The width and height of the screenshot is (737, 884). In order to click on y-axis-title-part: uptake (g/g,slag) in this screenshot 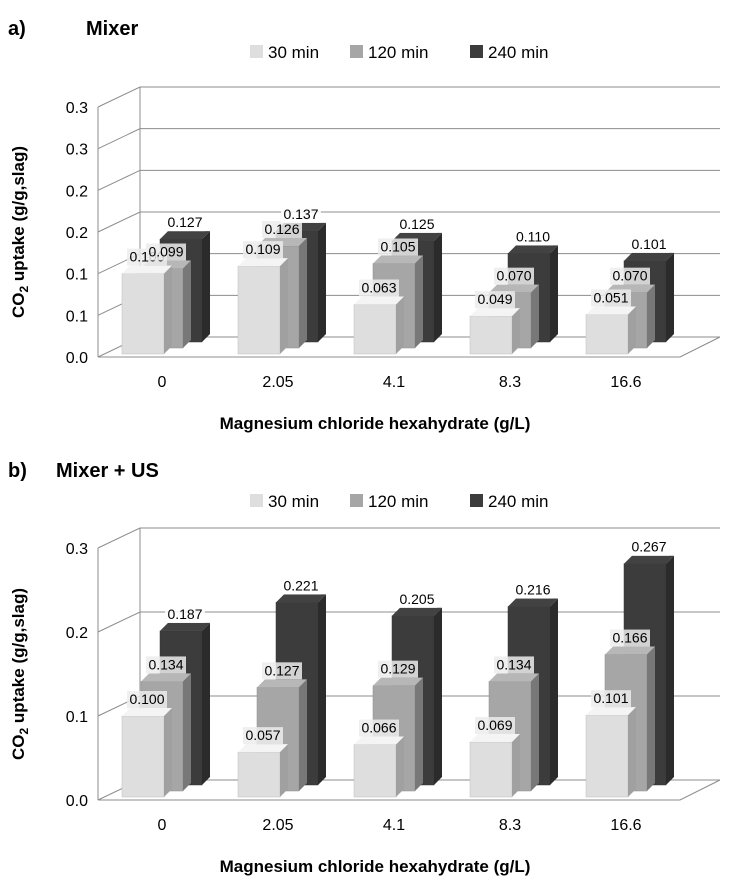, I will do `click(18, 658)`.